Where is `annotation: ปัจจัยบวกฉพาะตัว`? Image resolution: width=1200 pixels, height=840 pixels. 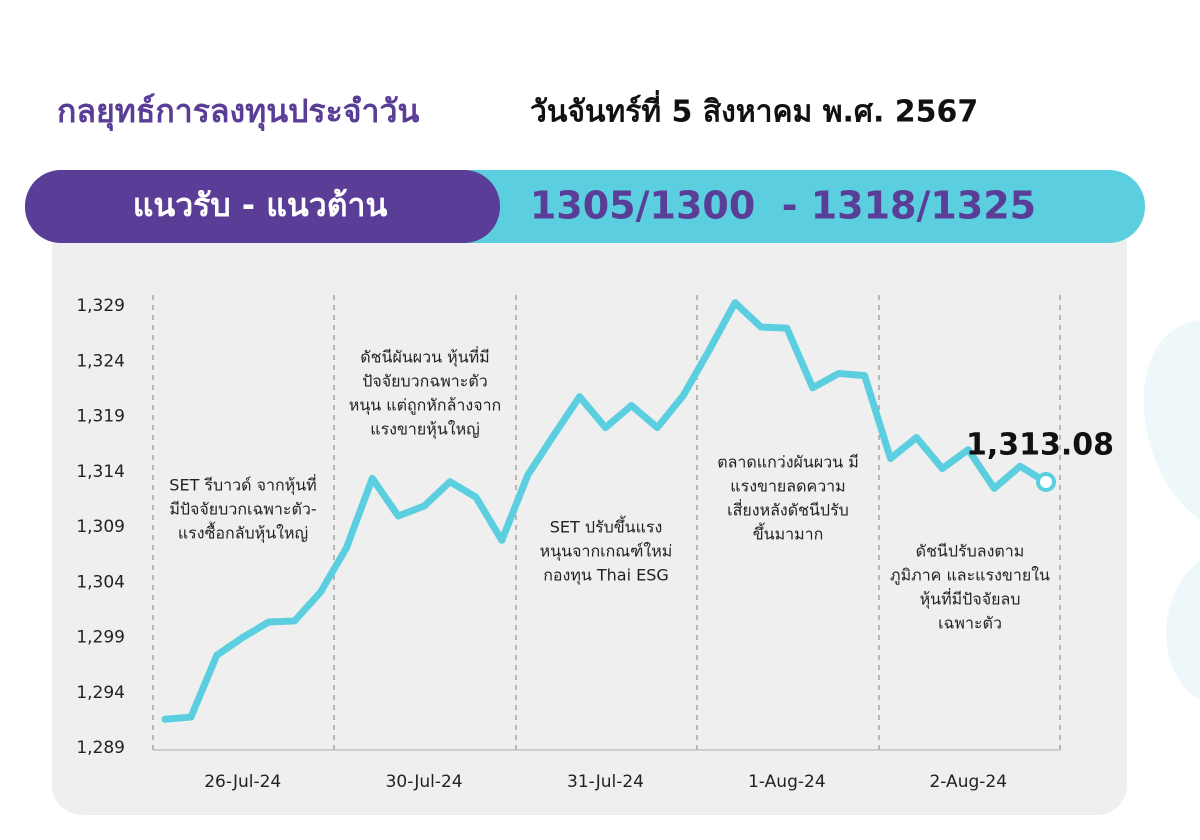
annotation: ปัจจัยบวกฉพาะตัว is located at coordinates (425, 381).